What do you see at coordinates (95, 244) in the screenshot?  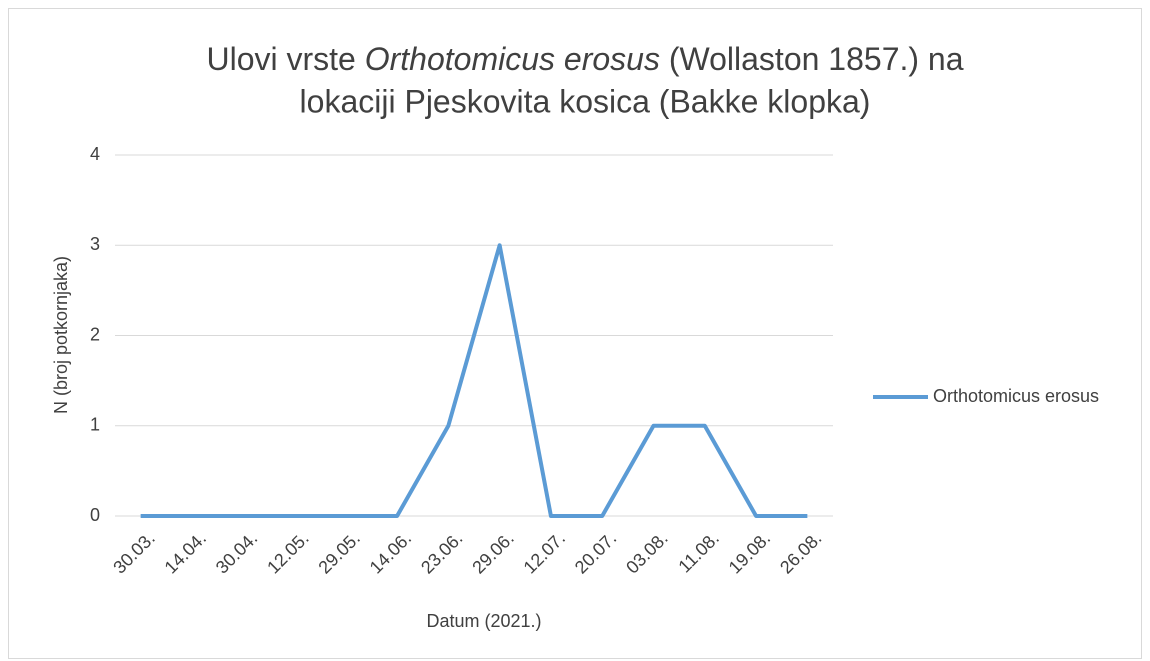 I see `y-tick-label: 3` at bounding box center [95, 244].